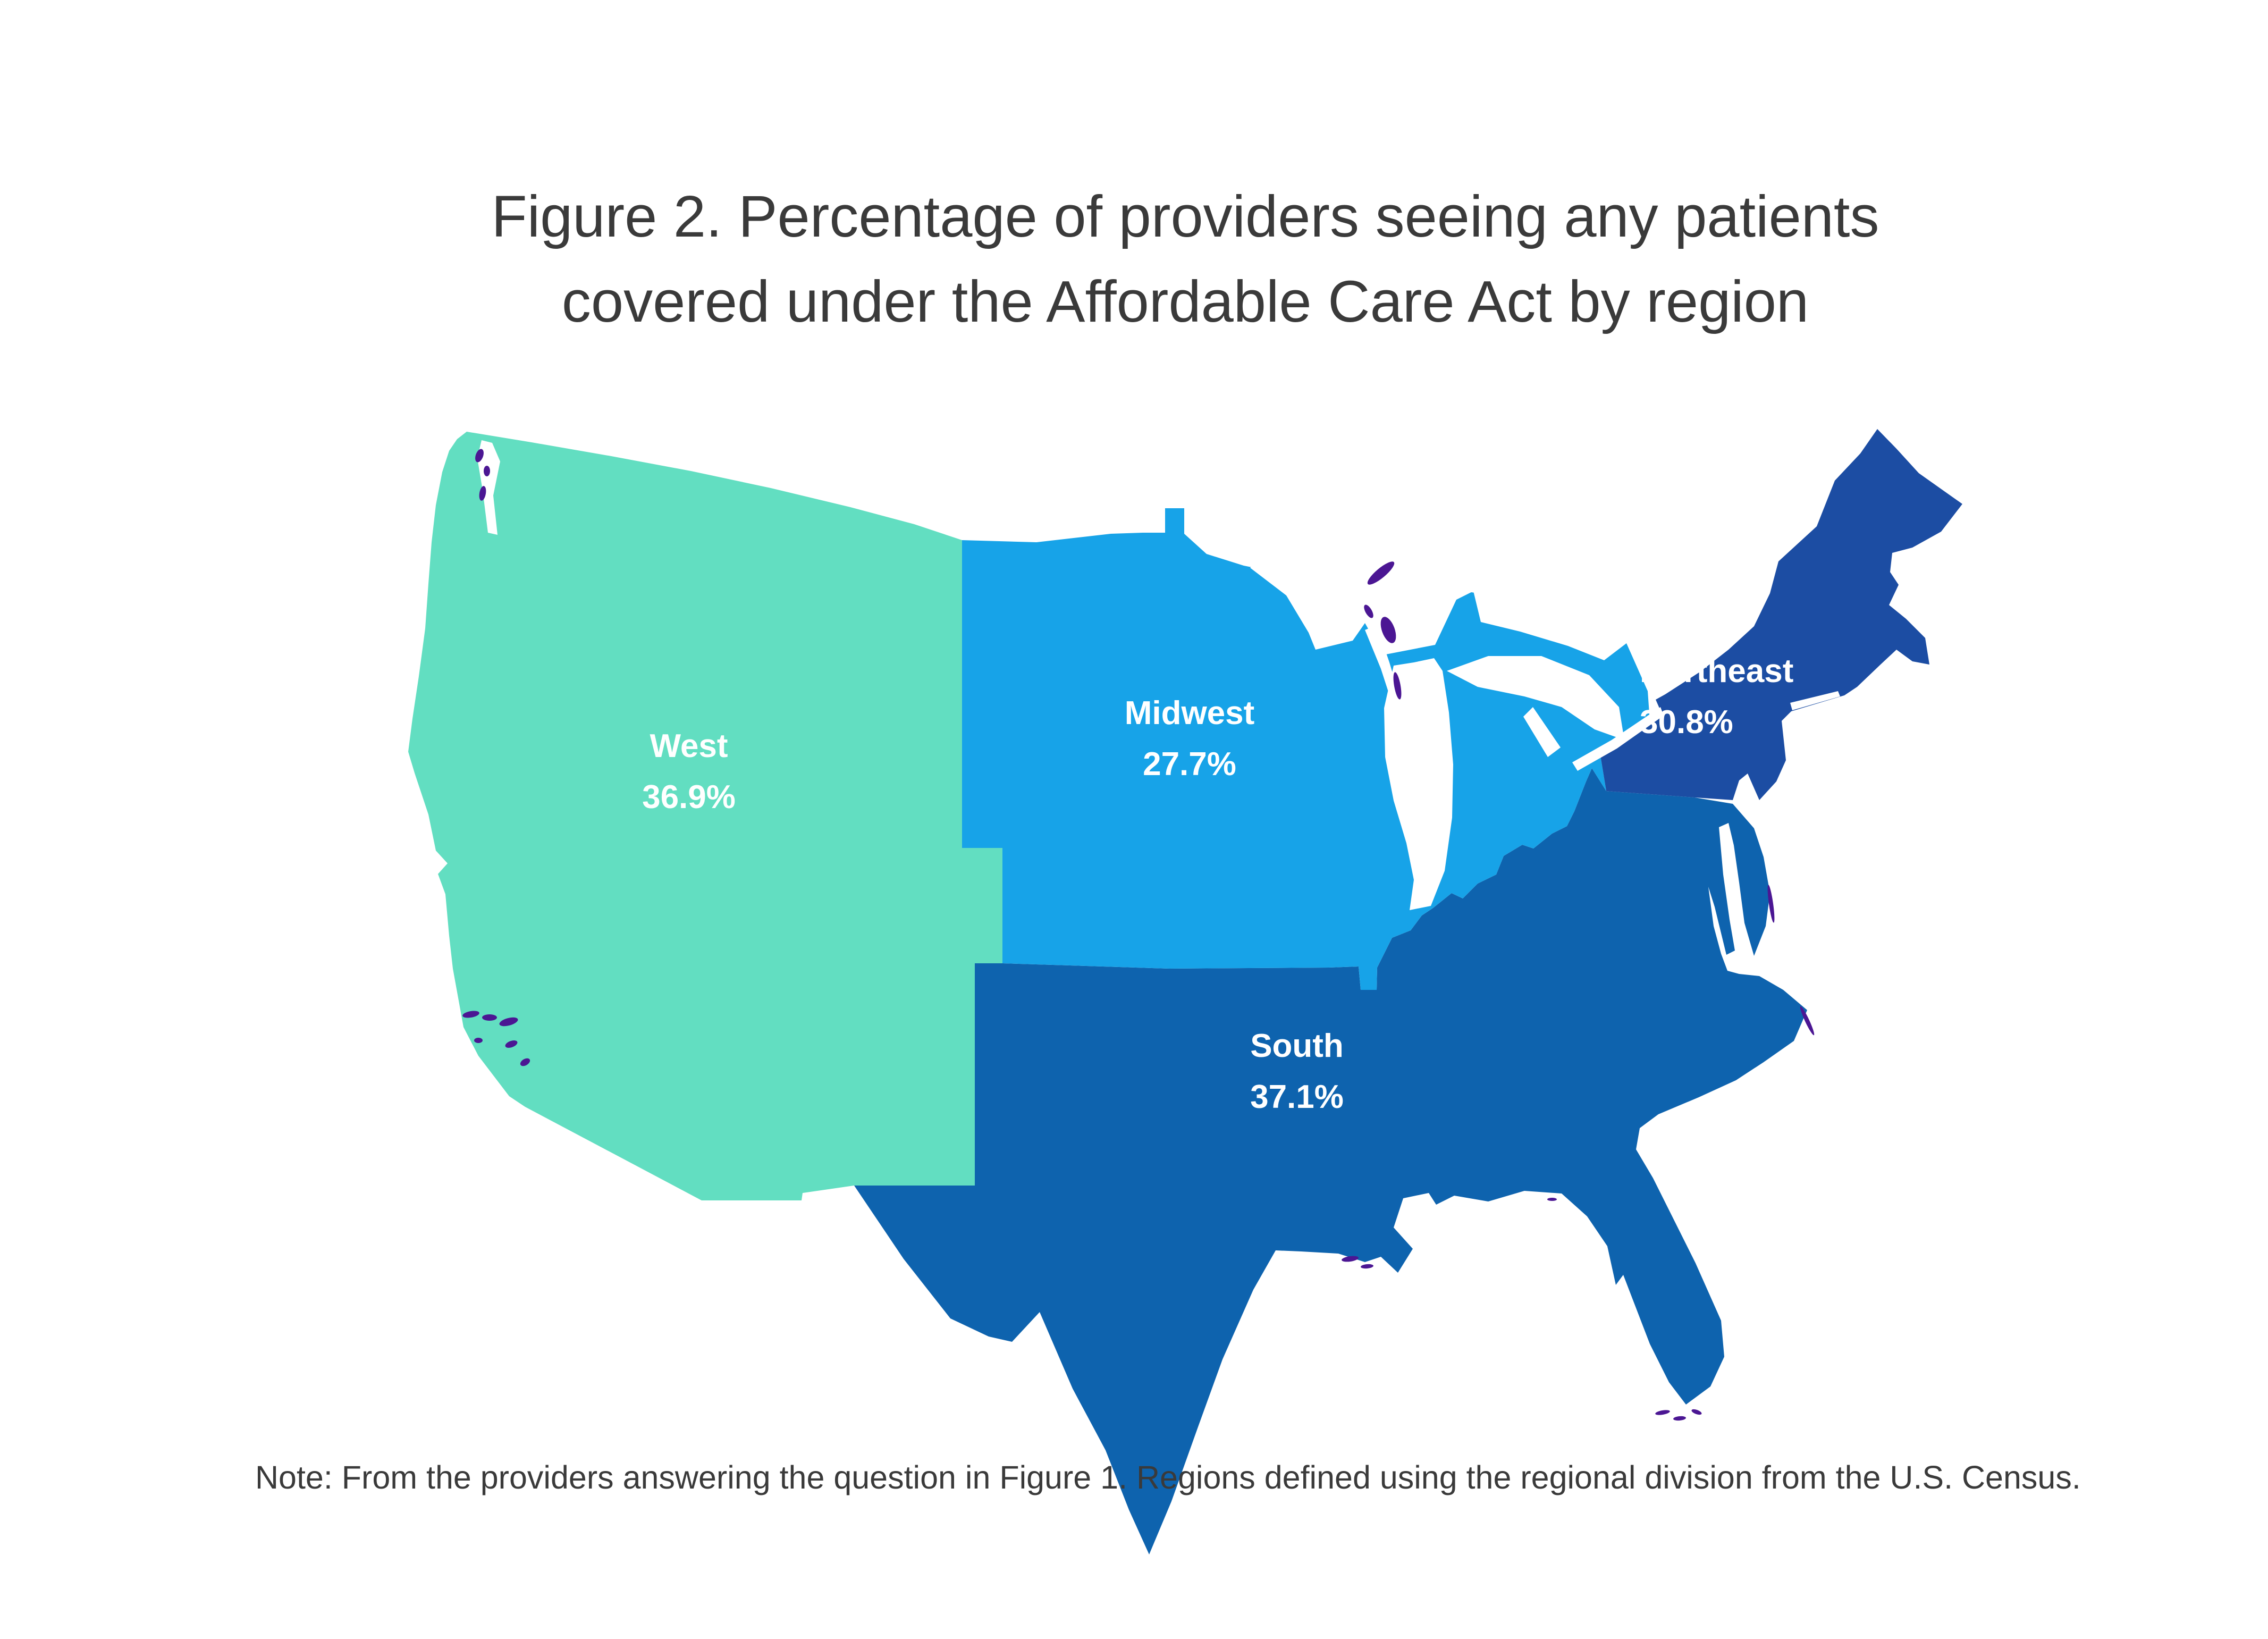 Image resolution: width=2268 pixels, height=1639 pixels. Describe the element at coordinates (1687, 722) in the screenshot. I see `region-label-northeast-value: 30.8%` at that location.